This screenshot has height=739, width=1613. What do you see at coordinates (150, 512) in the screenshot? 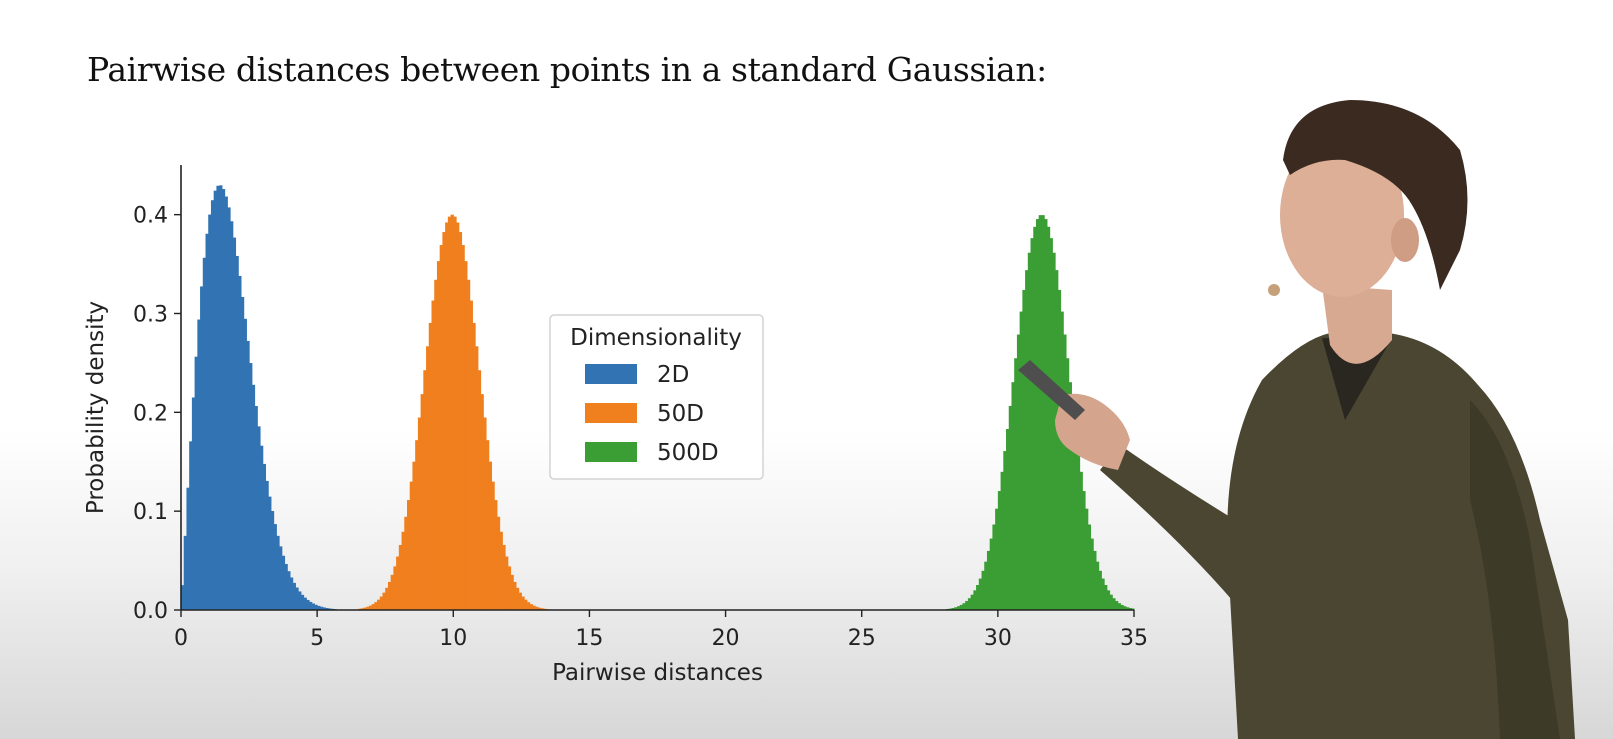
I see `y-tick-label: 0.1` at bounding box center [150, 512].